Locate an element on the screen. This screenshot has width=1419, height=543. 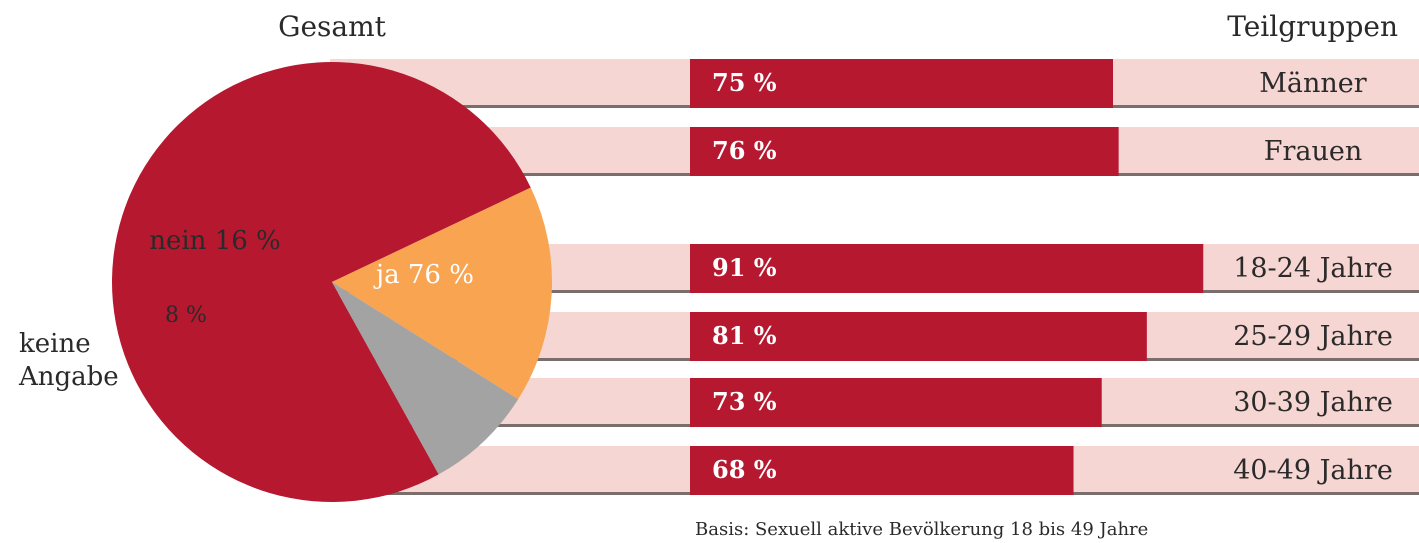
pie-slice-keine-angabe is located at coordinates (425, 378).